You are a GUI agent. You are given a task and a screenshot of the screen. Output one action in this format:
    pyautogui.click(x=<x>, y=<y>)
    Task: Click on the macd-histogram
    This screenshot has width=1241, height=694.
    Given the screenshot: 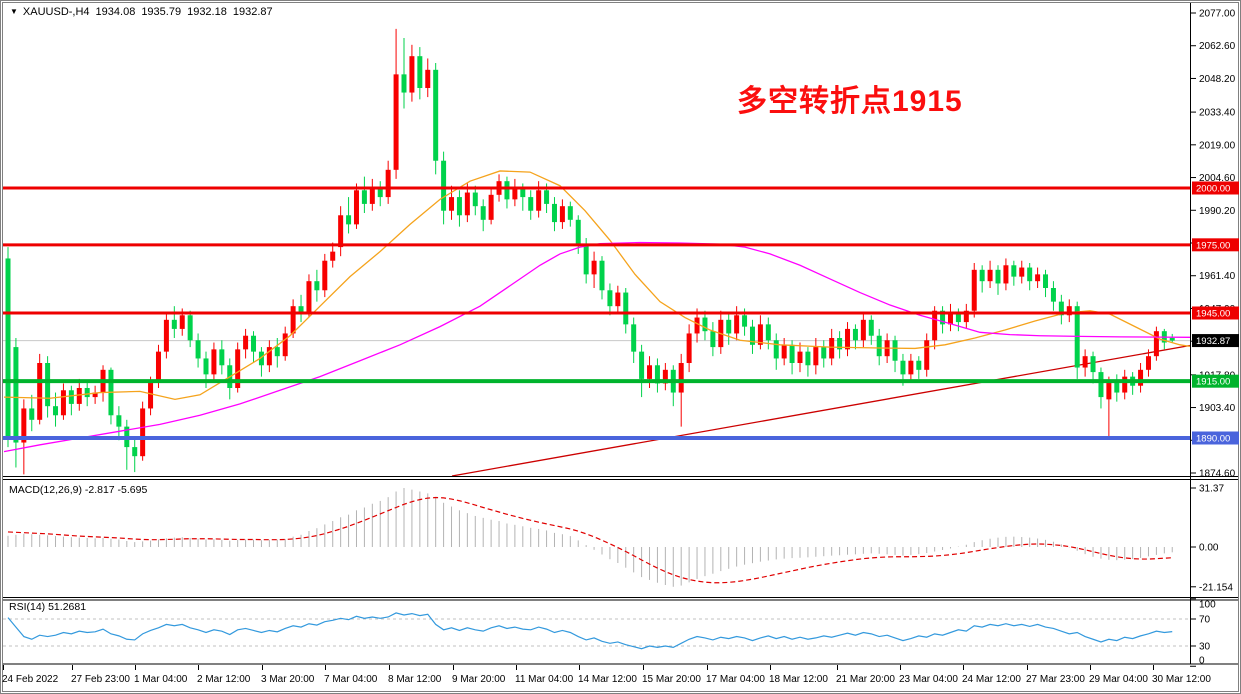 What is the action you would take?
    pyautogui.click(x=590, y=537)
    